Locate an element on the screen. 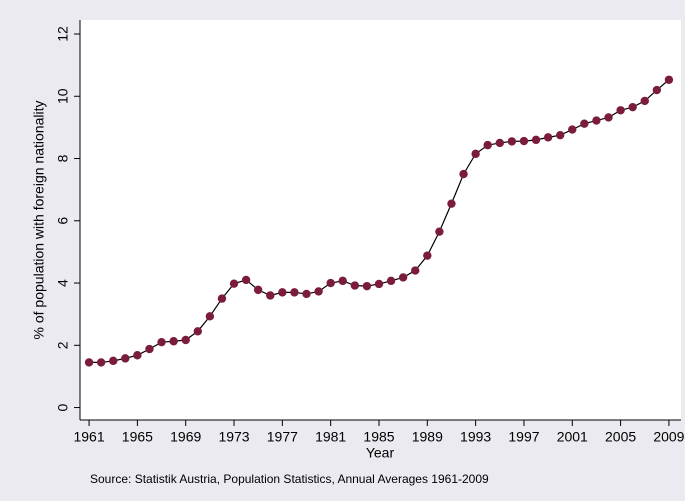 The image size is (685, 501). y-tick-label: 2 is located at coordinates (63, 345).